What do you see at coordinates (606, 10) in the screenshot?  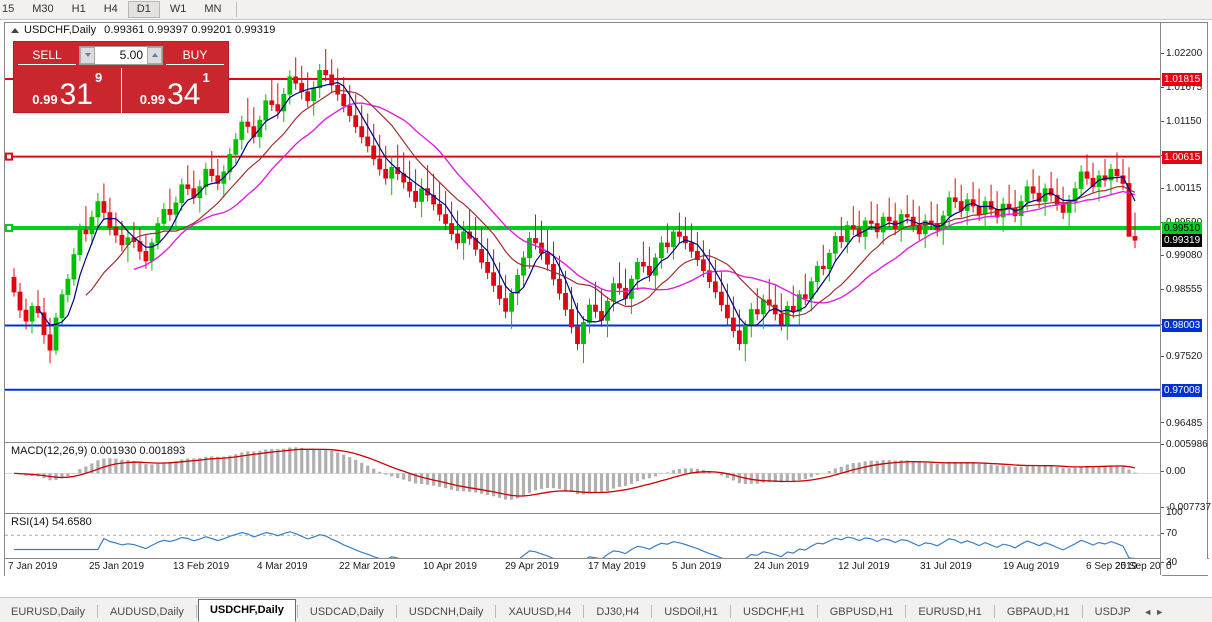 I see `timeframe-toolbar: 15 M30 H1 H4 D1 W1 MN` at bounding box center [606, 10].